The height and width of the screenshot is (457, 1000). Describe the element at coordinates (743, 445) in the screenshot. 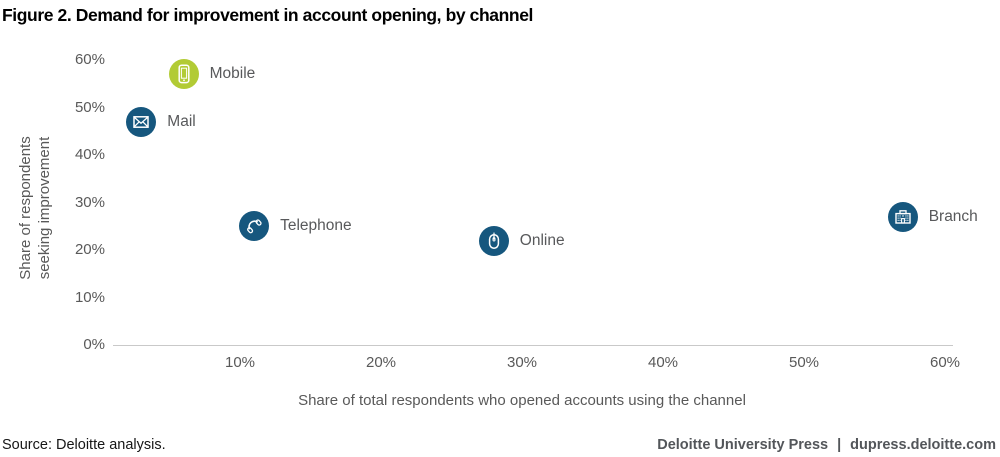

I see `publisher-name: Deloitte University Press` at that location.